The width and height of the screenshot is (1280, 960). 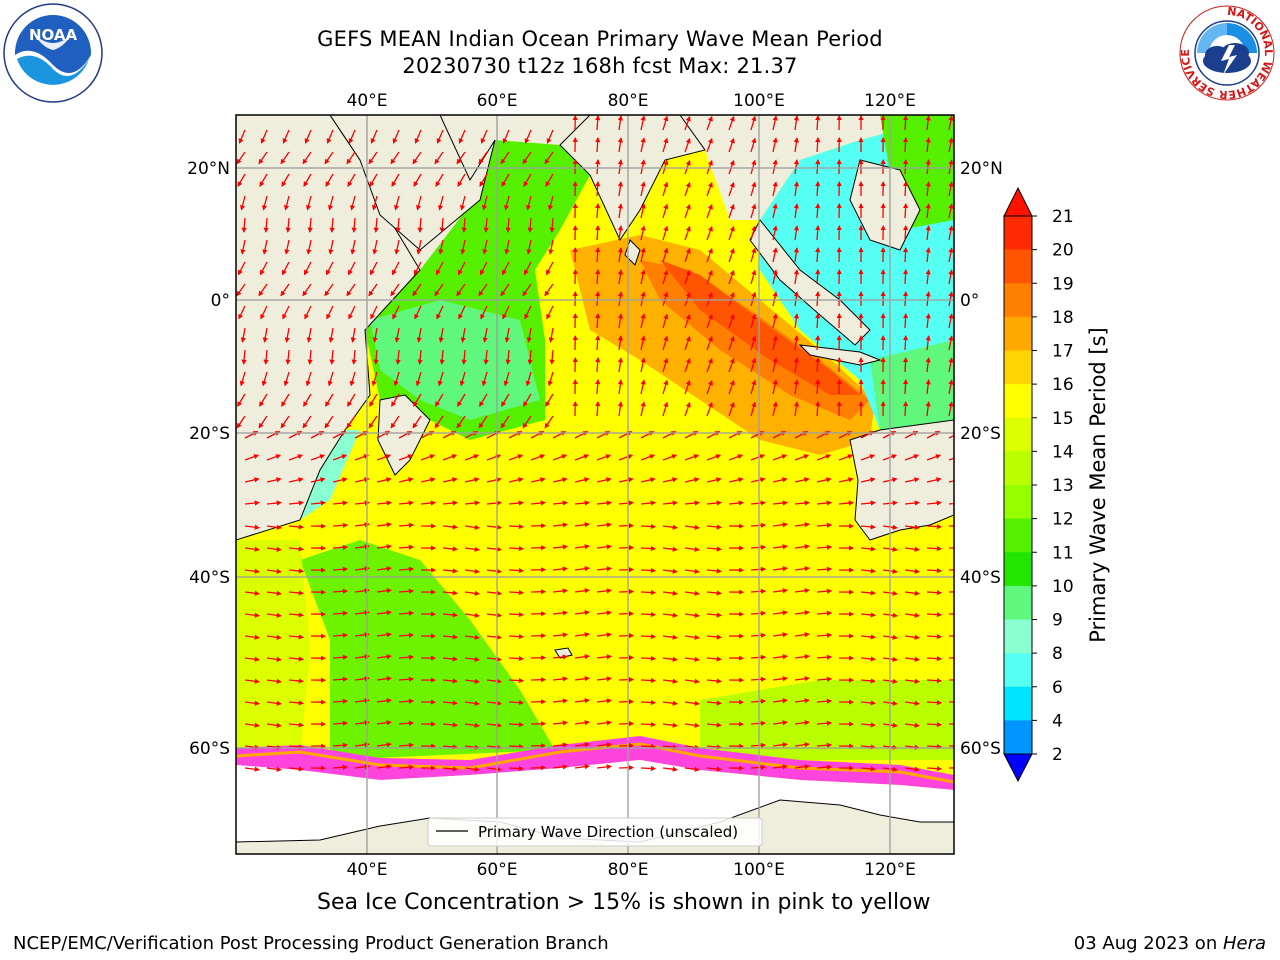 What do you see at coordinates (980, 434) in the screenshot?
I see `lat-tick-label: 20°S` at bounding box center [980, 434].